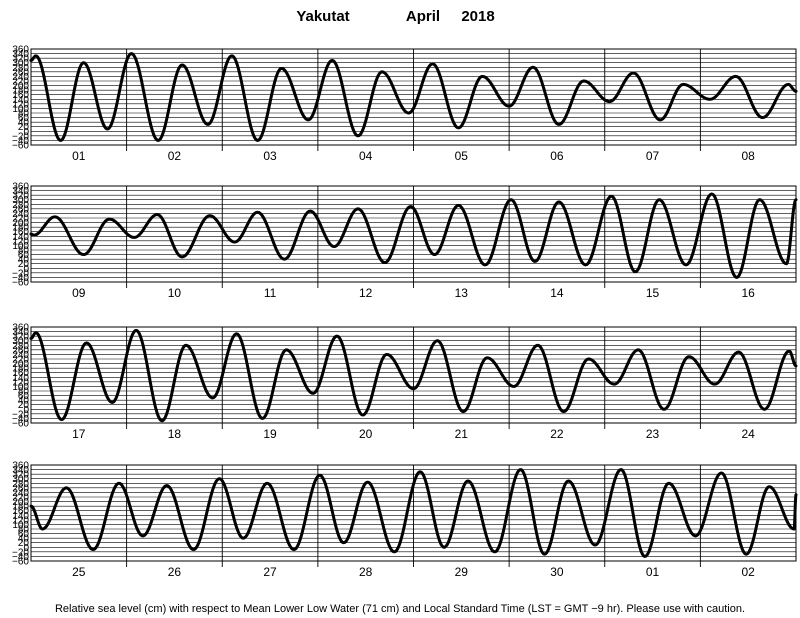 Image resolution: width=800 pixels, height=618 pixels. What do you see at coordinates (477, 16) in the screenshot?
I see `year-title: 2018` at bounding box center [477, 16].